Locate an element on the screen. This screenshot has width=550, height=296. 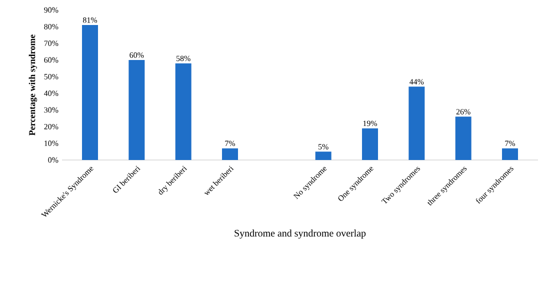
y-axis-title: Percentage with syndrome is located at coordinates (33, 85).